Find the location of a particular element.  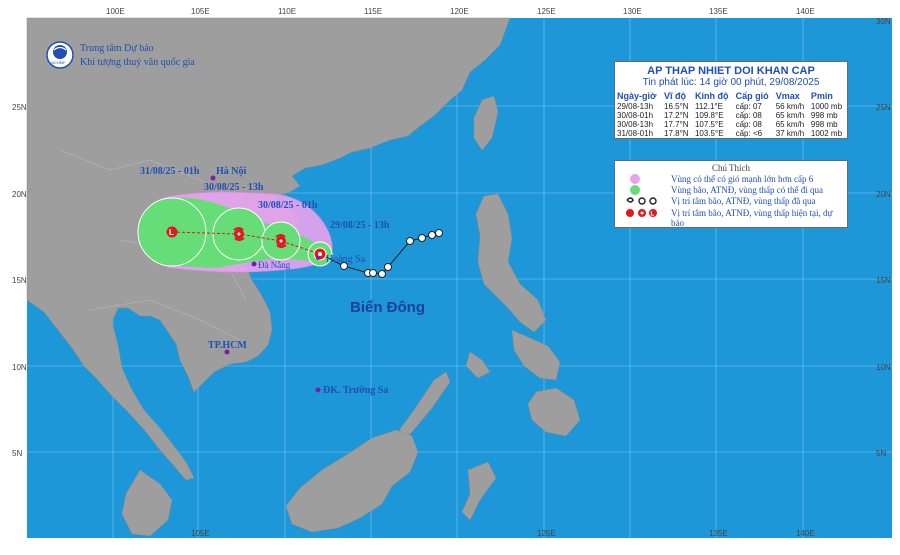

label-bien-dong: Biển Đông is located at coordinates (387, 307).